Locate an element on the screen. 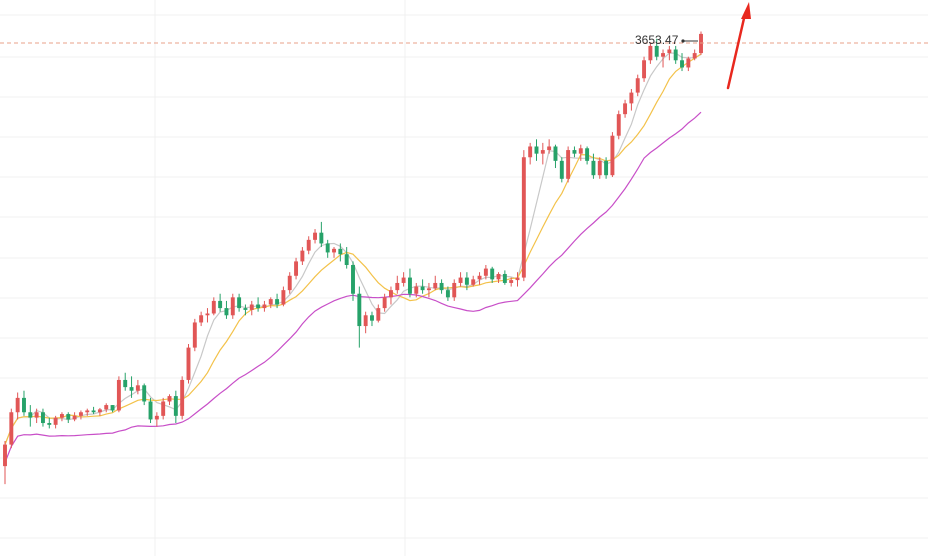  last-price-dot is located at coordinates (683, 41).